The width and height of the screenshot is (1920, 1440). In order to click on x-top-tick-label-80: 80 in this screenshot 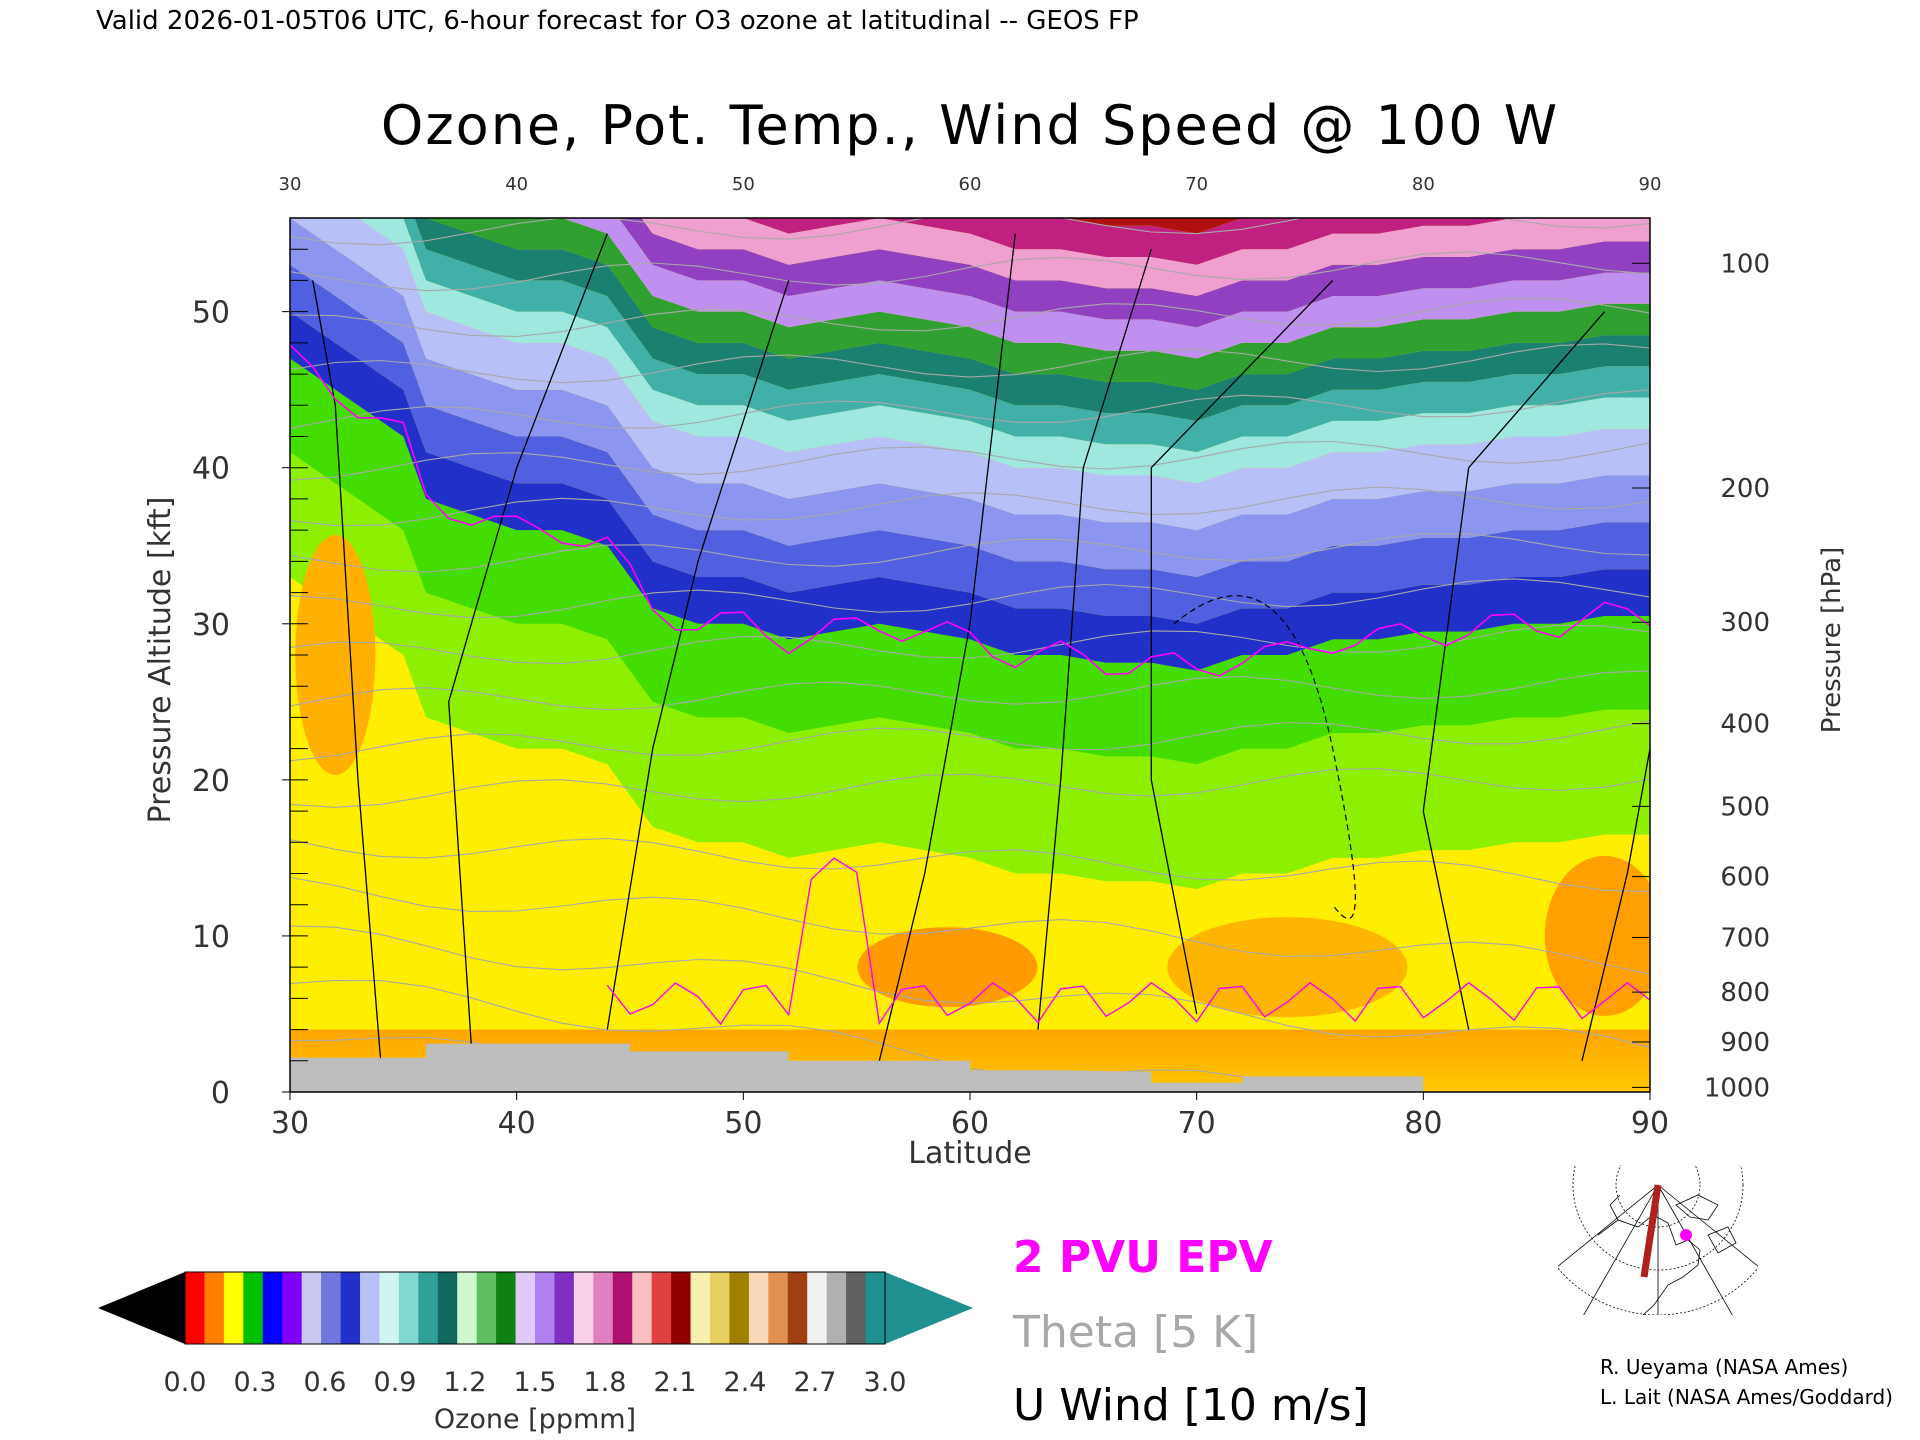, I will do `click(1423, 184)`.